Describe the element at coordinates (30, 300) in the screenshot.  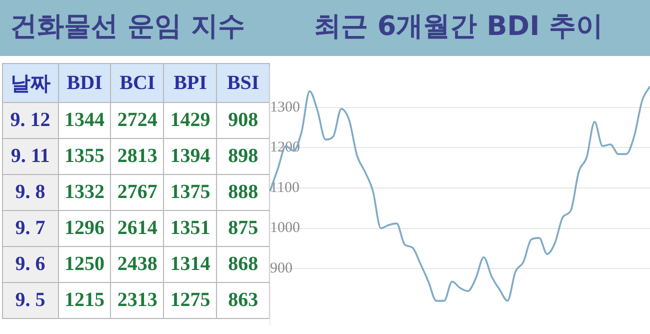
I see `category-label: 9. 5` at that location.